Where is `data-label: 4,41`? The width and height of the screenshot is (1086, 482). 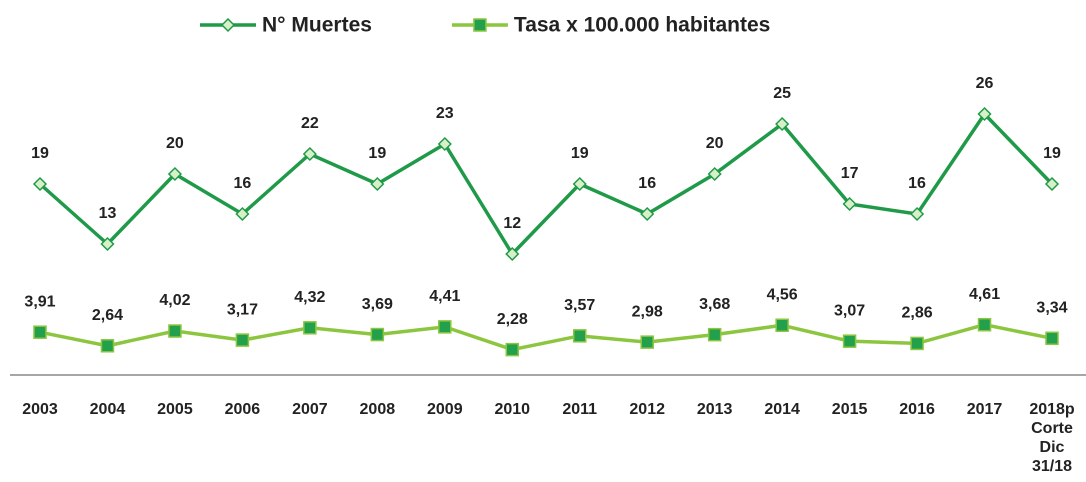
data-label: 4,41 is located at coordinates (444, 296).